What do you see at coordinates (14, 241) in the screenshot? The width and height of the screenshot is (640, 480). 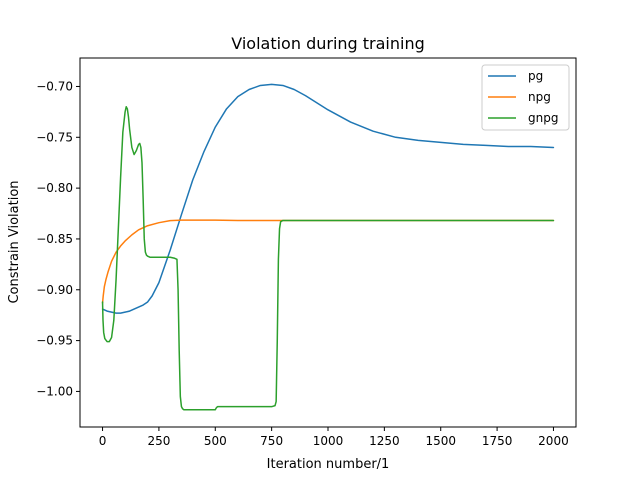 I see `y-axis-label: Constrain Violation` at bounding box center [14, 241].